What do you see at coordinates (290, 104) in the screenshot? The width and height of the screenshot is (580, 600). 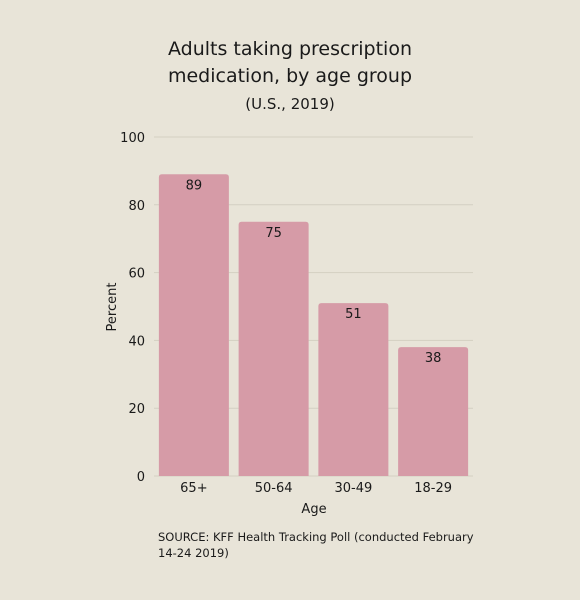 I see `chart-subtitle: (U.S., 2019)` at bounding box center [290, 104].